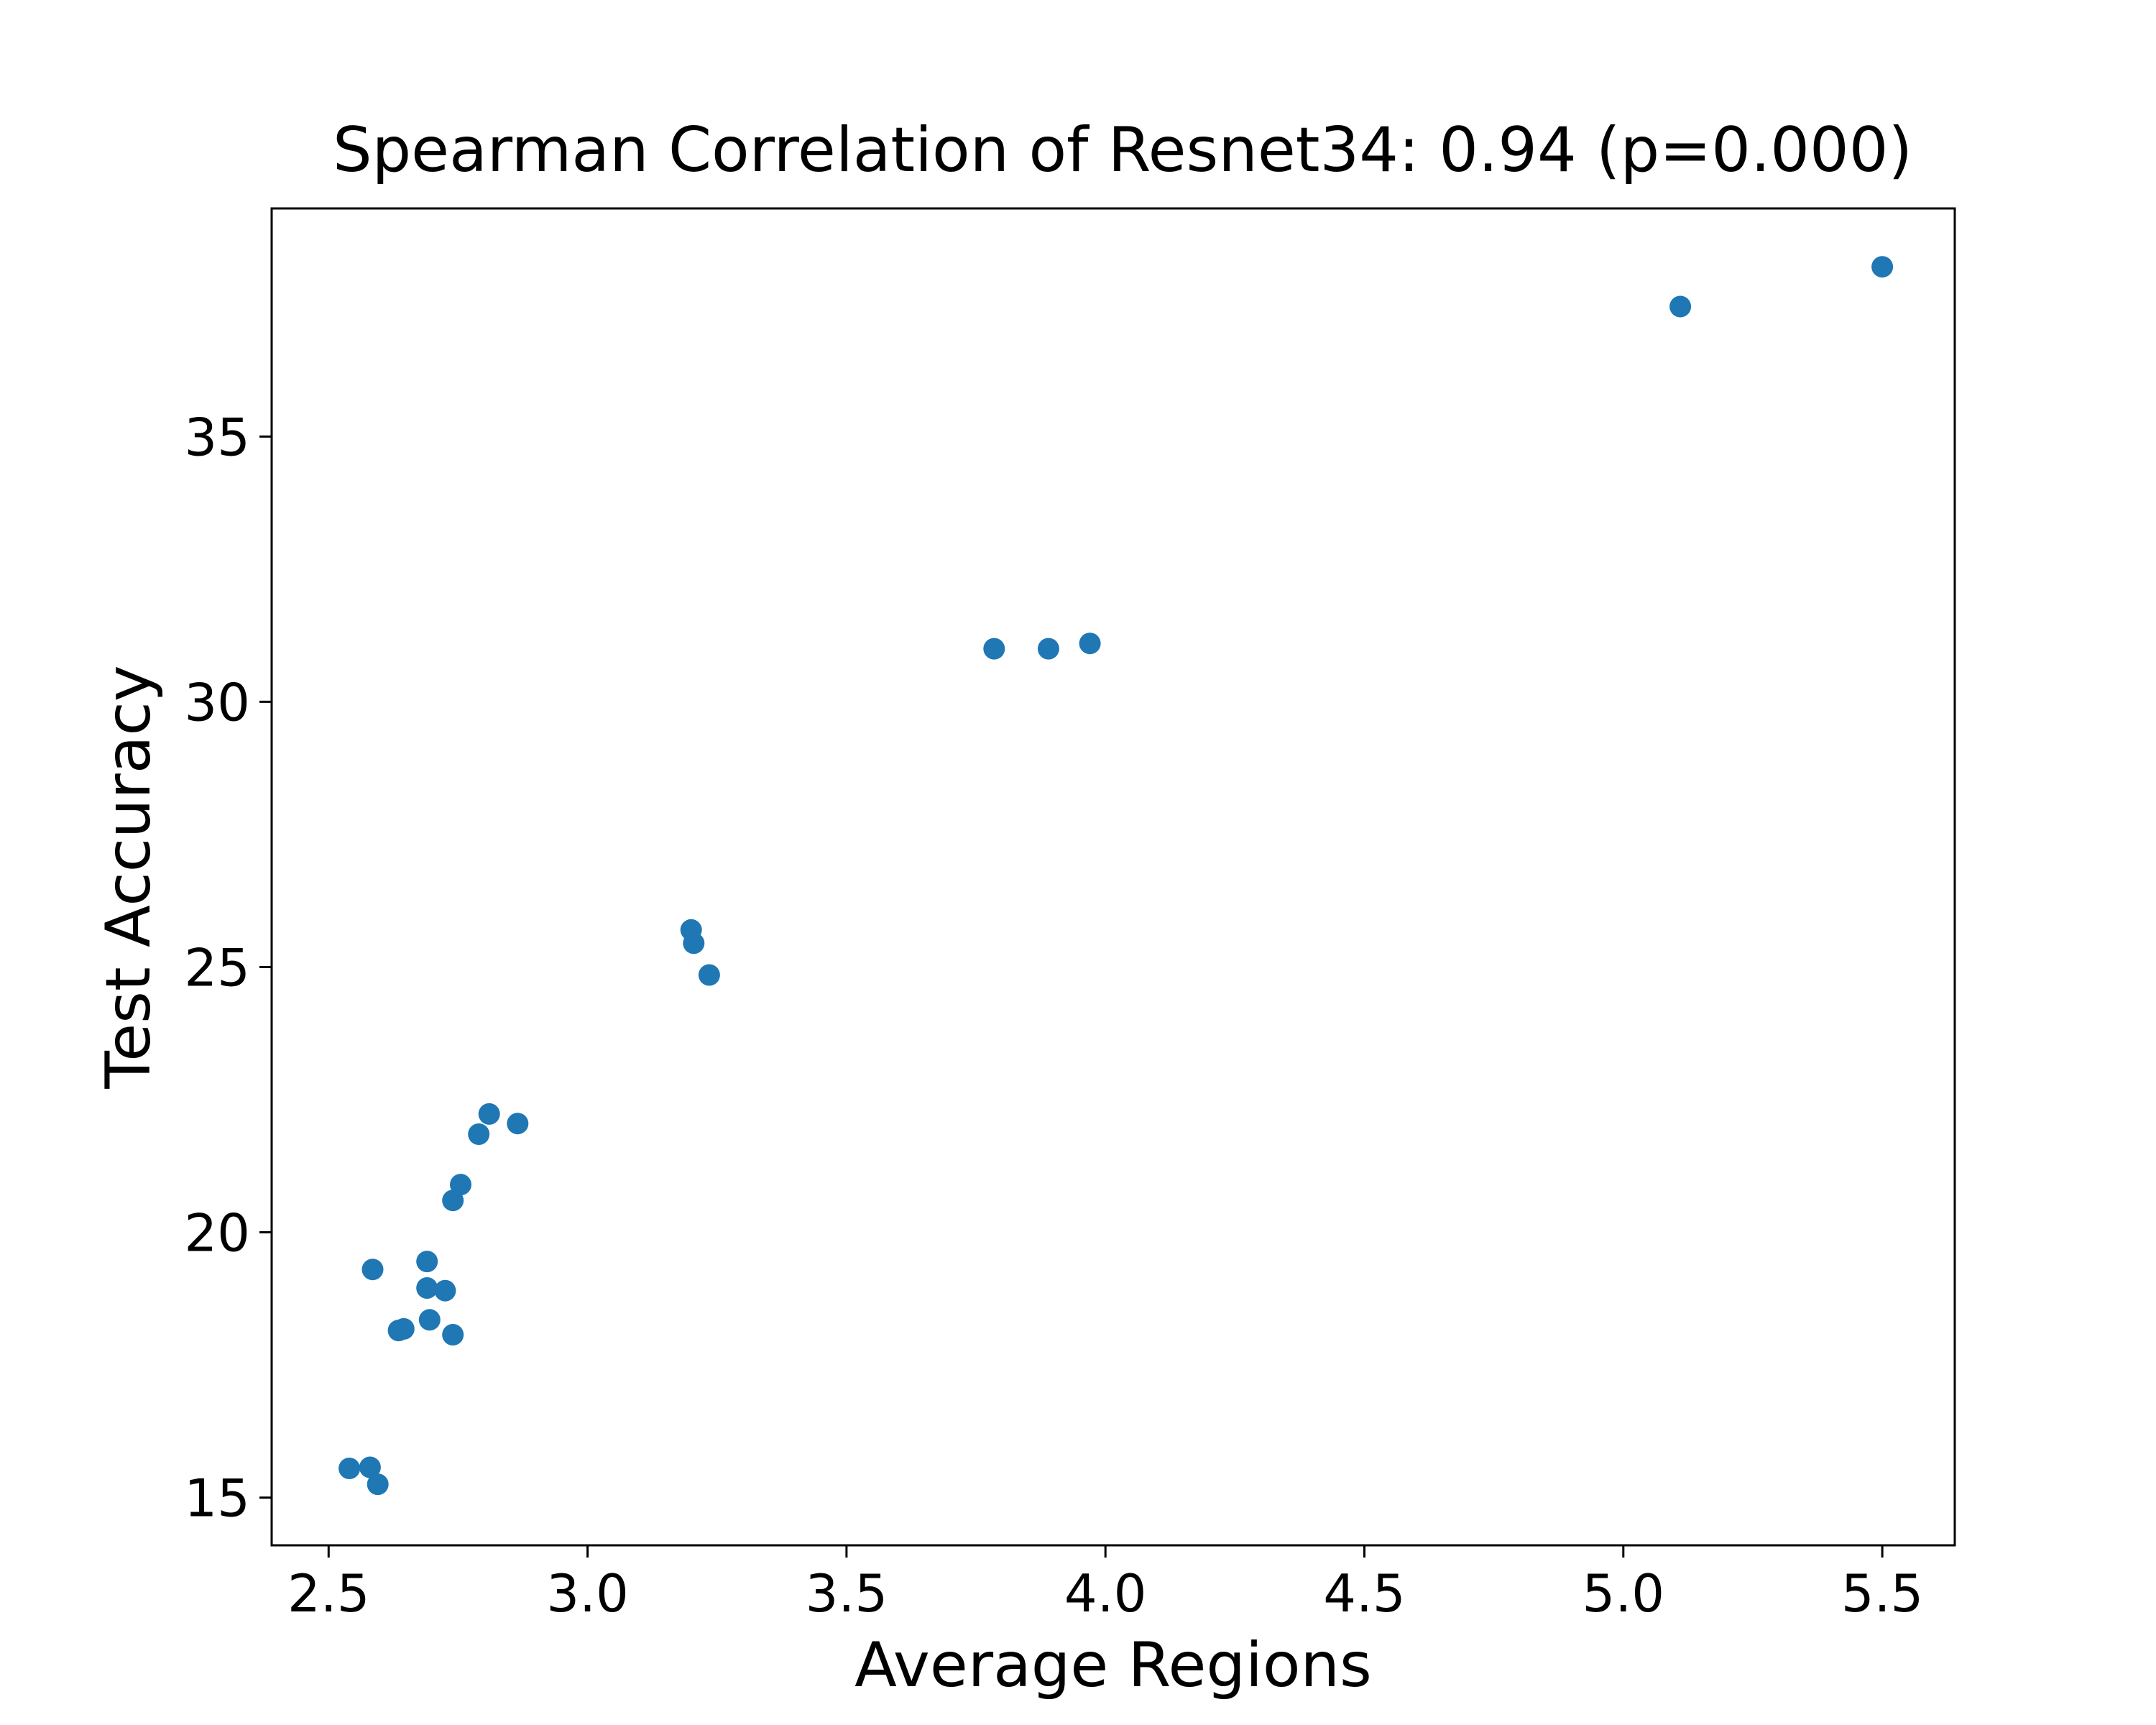 This screenshot has height=1725, width=2156. Describe the element at coordinates (1106, 1593) in the screenshot. I see `x-tick-label: 4.0` at that location.